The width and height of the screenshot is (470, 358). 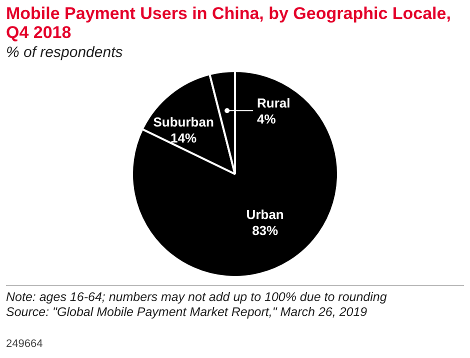 I want to click on slice-label: Urban, so click(x=265, y=214).